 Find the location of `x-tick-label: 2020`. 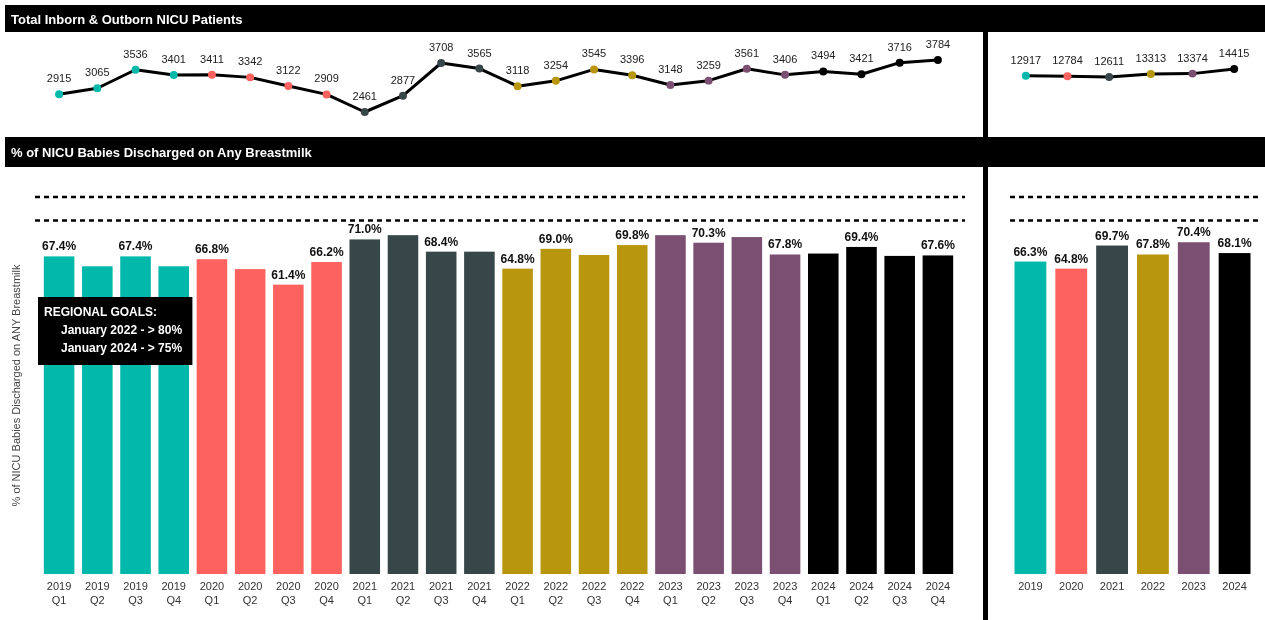

x-tick-label: 2020 is located at coordinates (1071, 586).